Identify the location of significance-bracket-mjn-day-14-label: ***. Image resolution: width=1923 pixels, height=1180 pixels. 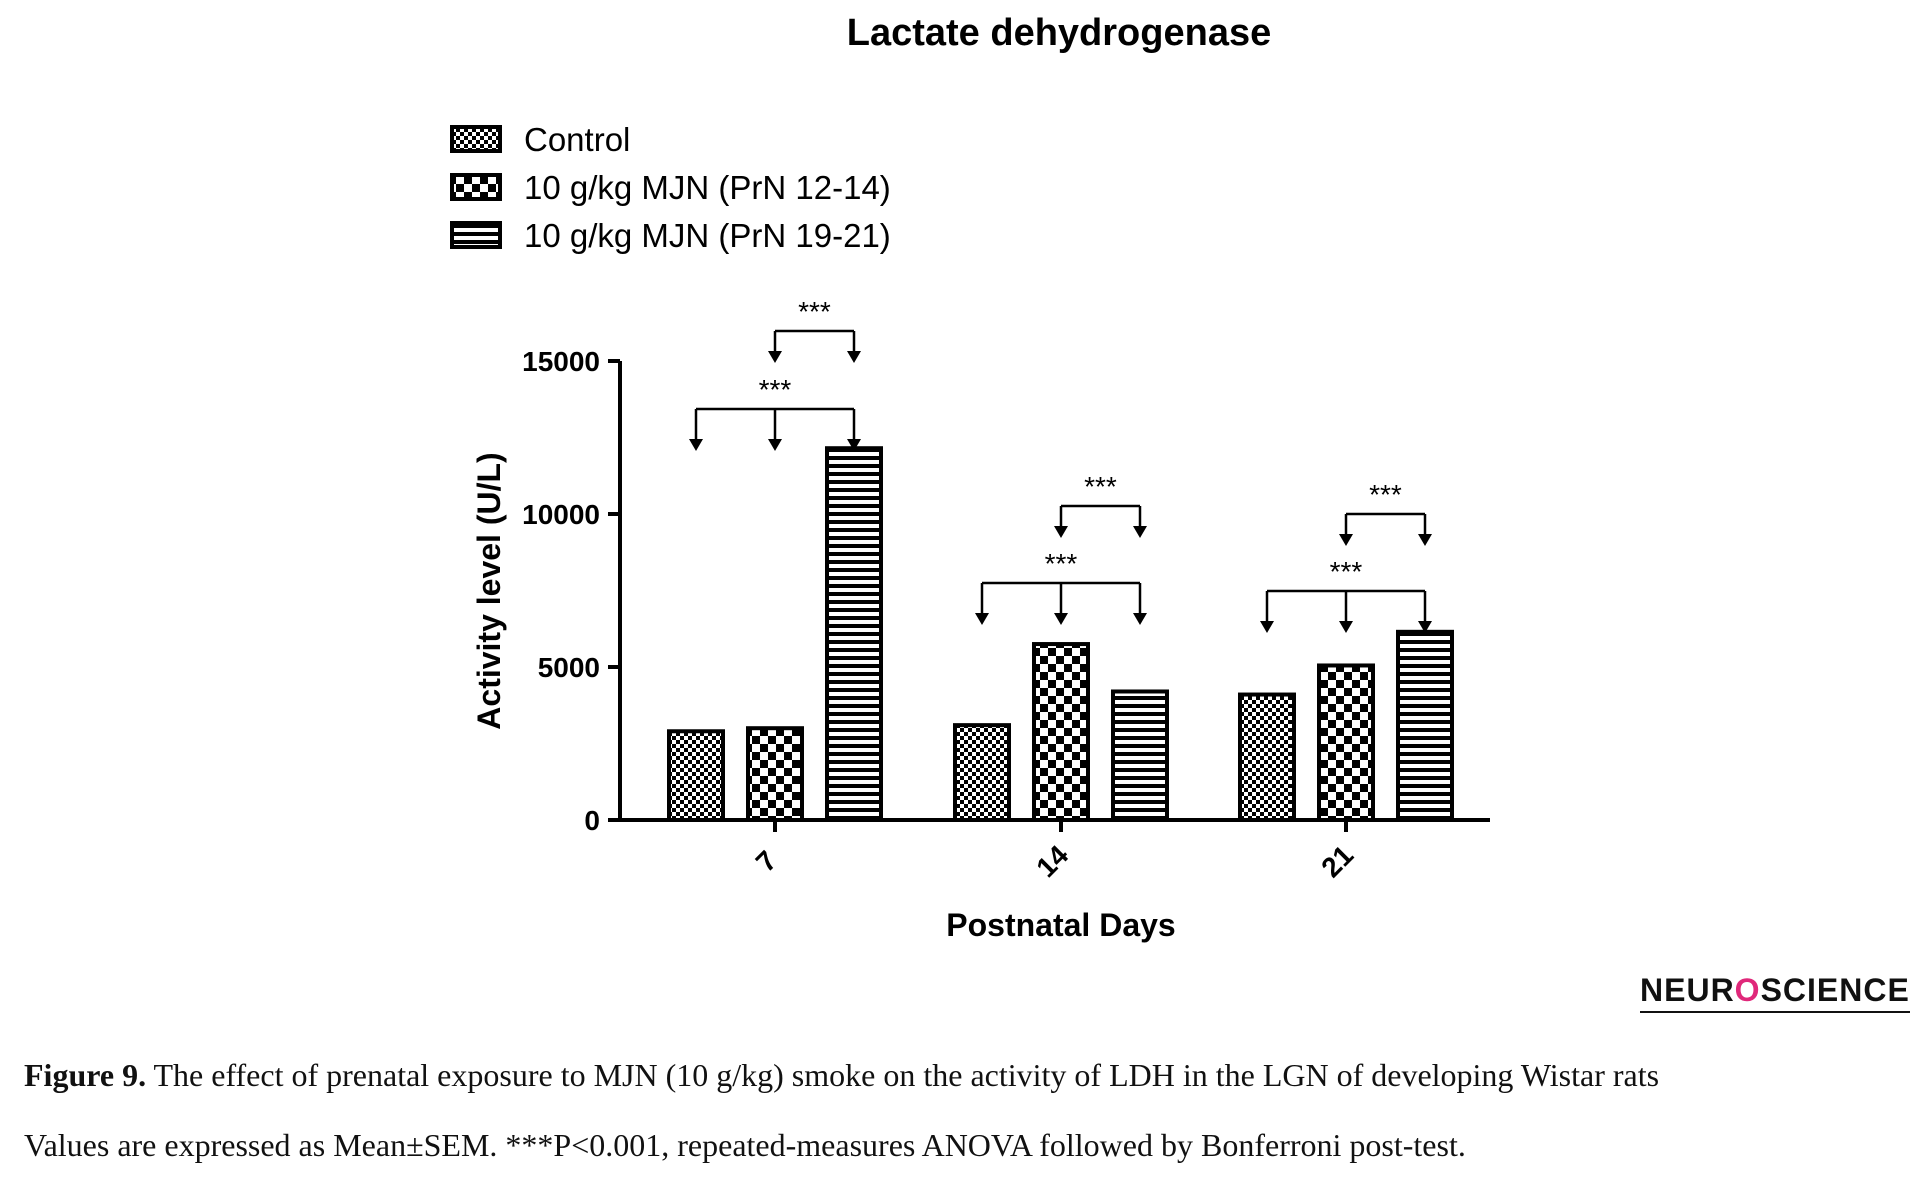
(1100, 486).